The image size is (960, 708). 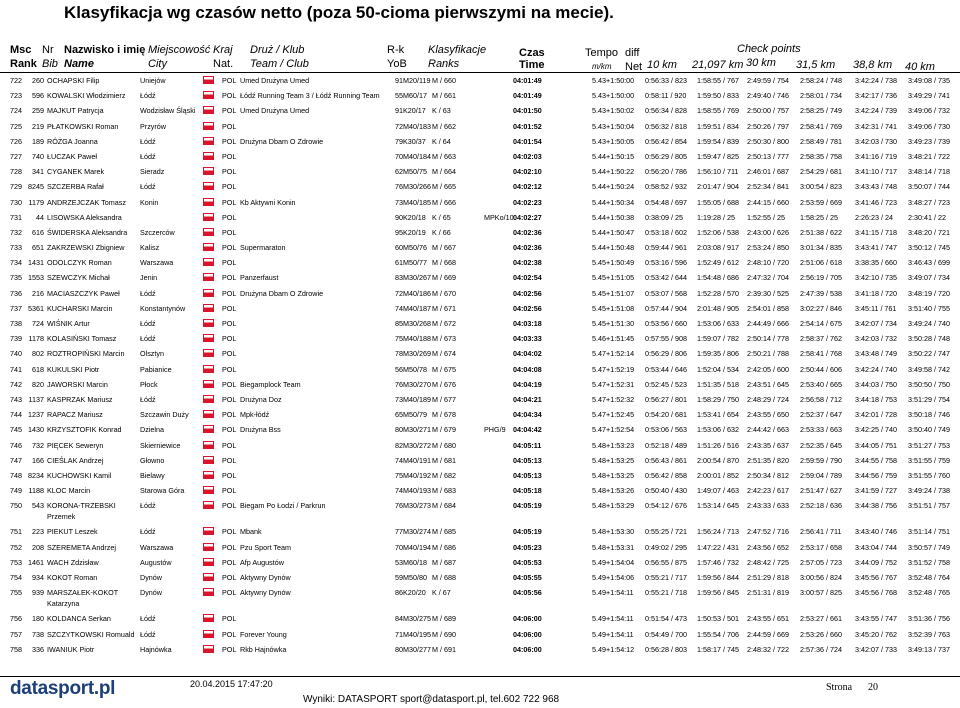 What do you see at coordinates (16, 354) in the screenshot?
I see `rank: 740` at bounding box center [16, 354].